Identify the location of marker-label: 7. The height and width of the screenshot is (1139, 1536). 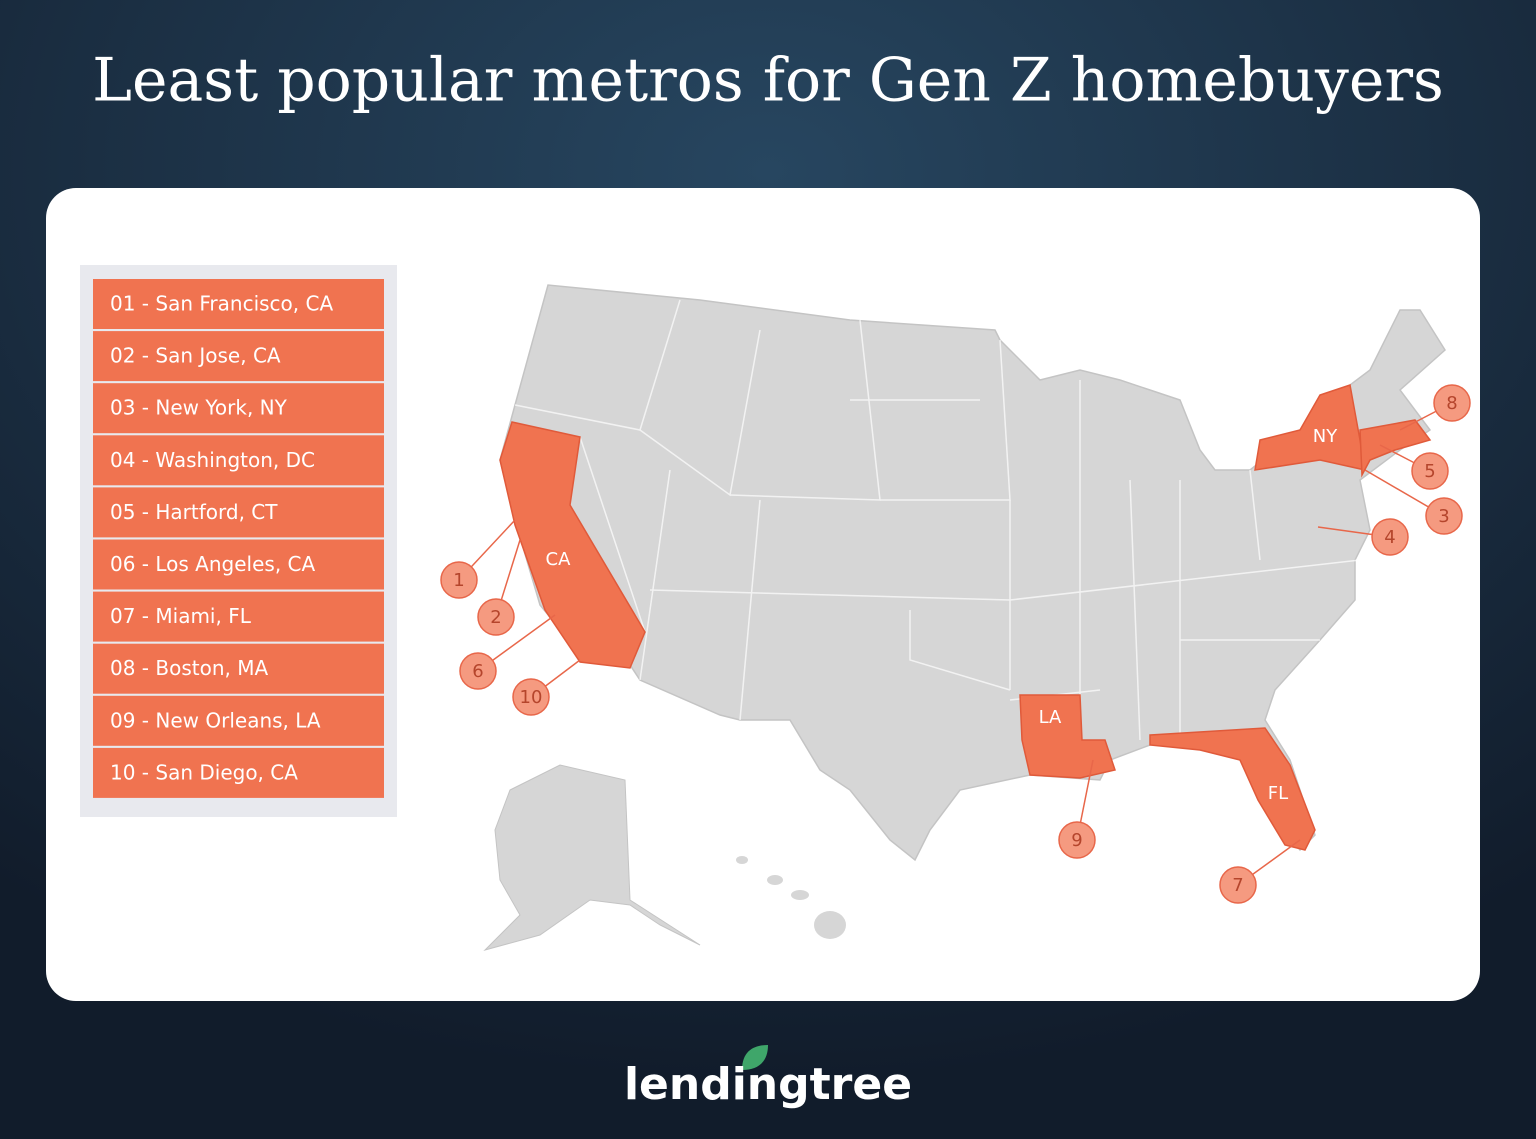
(1237, 885).